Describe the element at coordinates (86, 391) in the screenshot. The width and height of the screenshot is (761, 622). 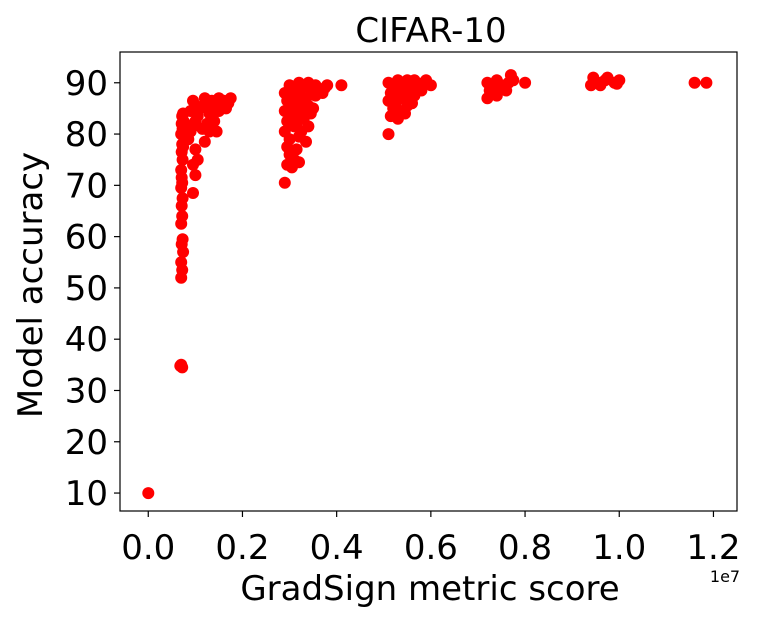
I see `y-tick-label: 30` at that location.